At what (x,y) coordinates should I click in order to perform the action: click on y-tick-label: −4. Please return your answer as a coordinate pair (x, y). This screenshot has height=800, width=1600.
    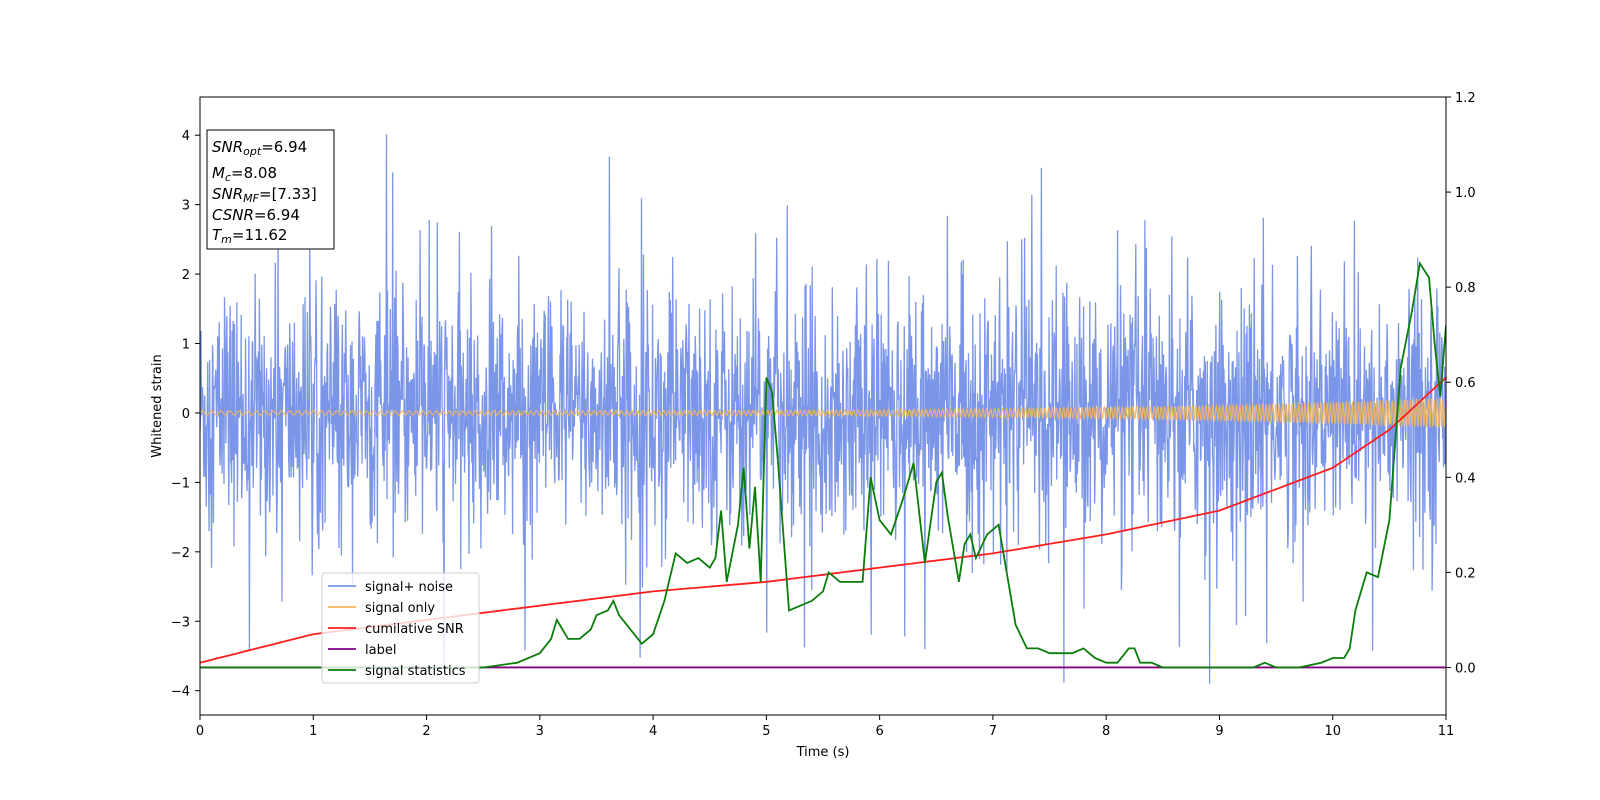
    Looking at the image, I should click on (180, 692).